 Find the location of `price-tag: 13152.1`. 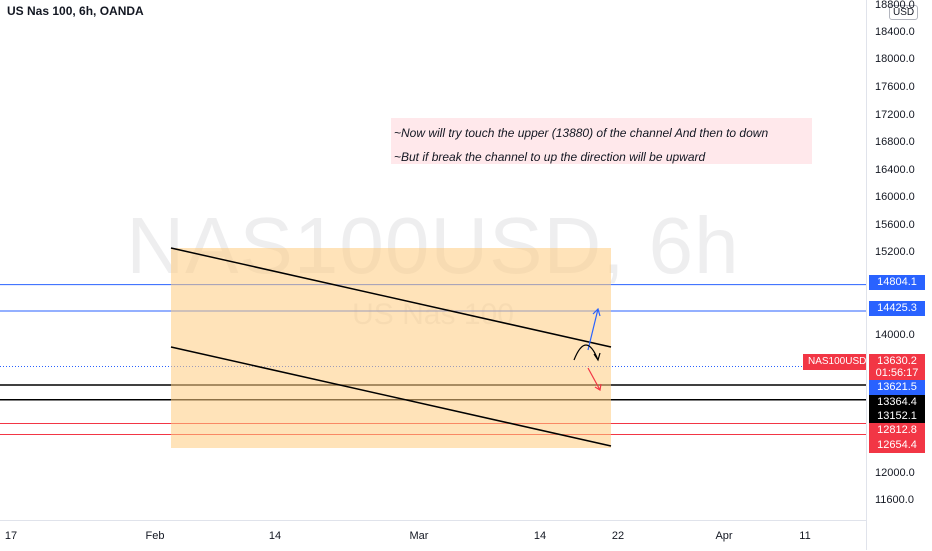

price-tag: 13152.1 is located at coordinates (897, 416).